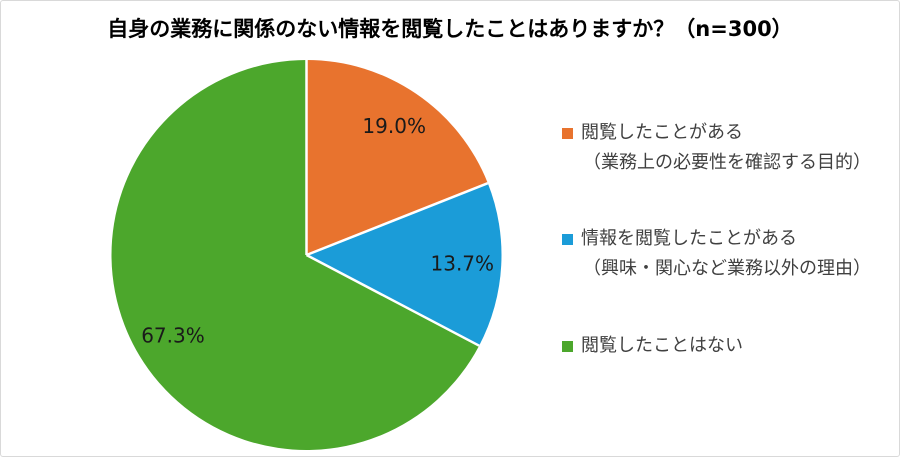 The width and height of the screenshot is (900, 458). What do you see at coordinates (463, 263) in the screenshot?
I see `pie-data-label-1: 13.7%` at bounding box center [463, 263].